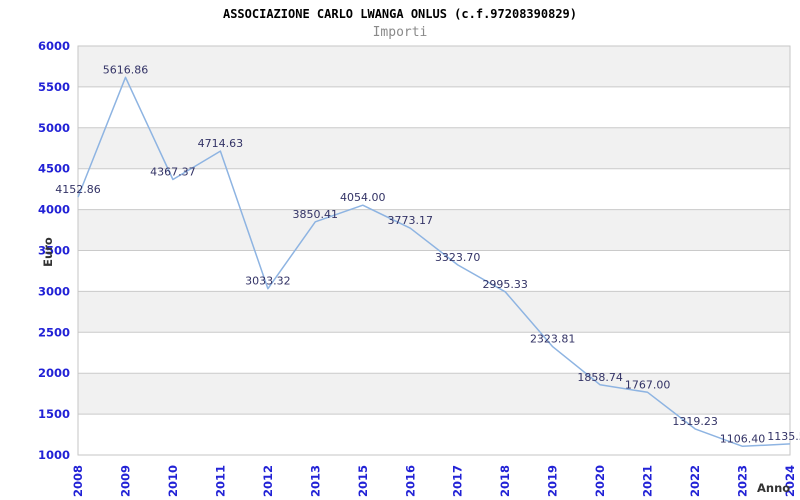  I want to click on y-tick-label: 3500, so click(54, 251).